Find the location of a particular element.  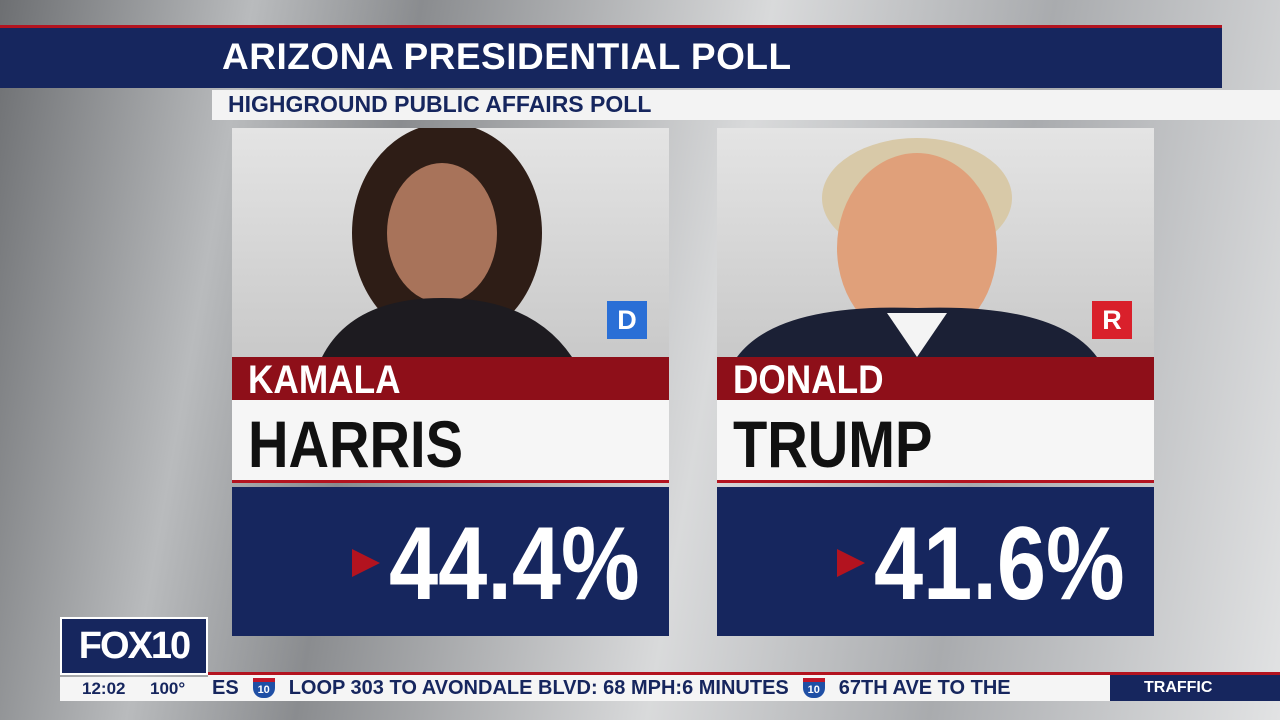

ticker-text: 67TH AVE TO THE is located at coordinates (924, 687).